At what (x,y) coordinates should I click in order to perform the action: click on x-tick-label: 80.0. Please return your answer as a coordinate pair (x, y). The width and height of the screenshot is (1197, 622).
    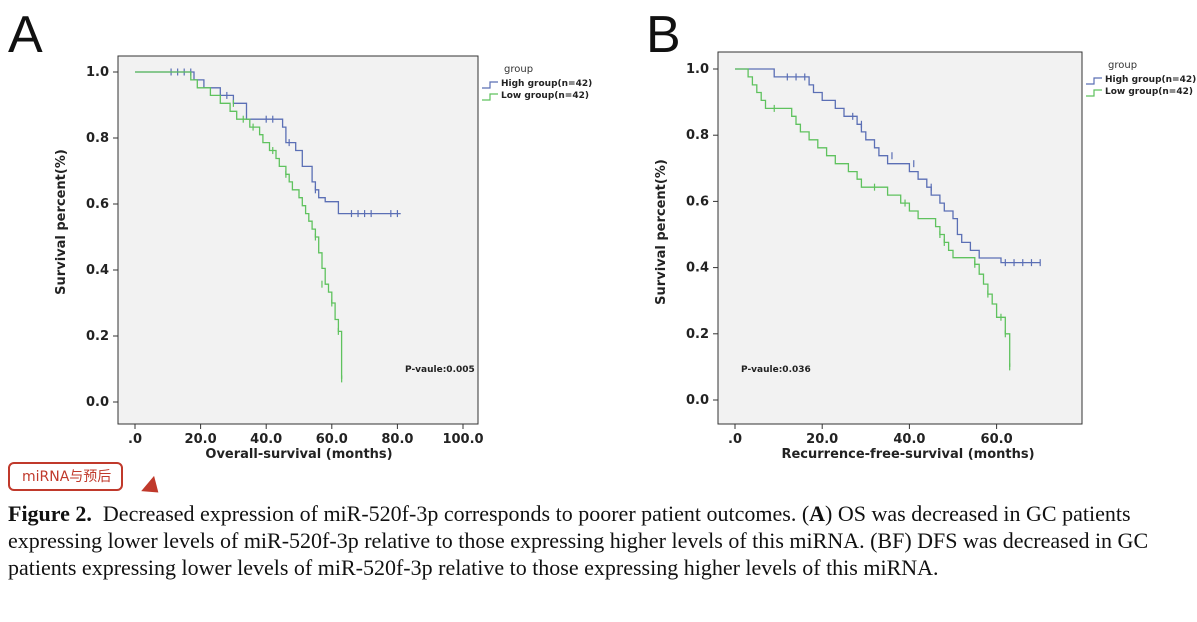
    Looking at the image, I should click on (397, 439).